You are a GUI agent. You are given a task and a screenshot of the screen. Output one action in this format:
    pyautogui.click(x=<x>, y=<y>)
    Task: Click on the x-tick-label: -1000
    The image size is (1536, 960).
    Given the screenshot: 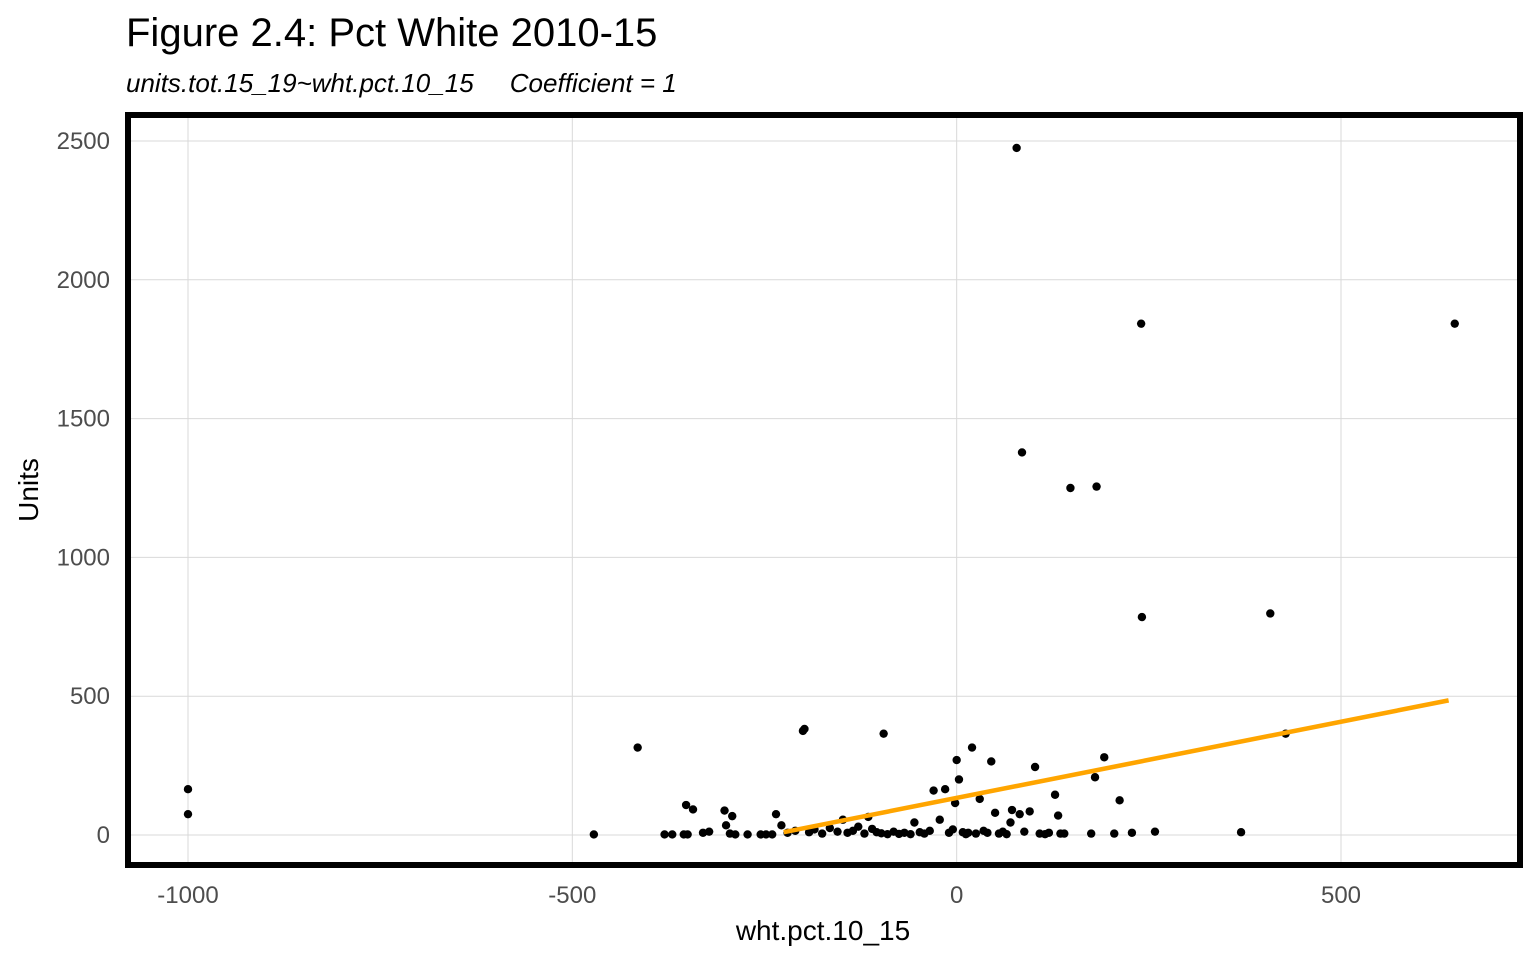 What is the action you would take?
    pyautogui.click(x=187, y=895)
    